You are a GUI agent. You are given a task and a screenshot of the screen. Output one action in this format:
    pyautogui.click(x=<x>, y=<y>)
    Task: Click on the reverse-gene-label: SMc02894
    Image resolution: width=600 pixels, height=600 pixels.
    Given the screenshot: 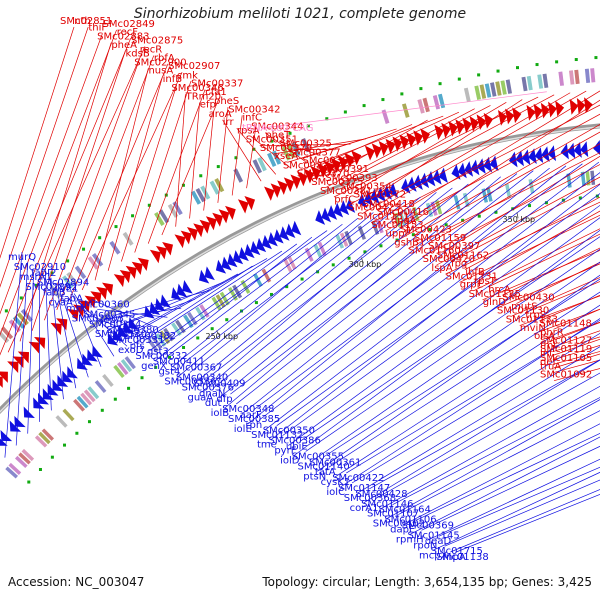 What is the action you would take?
    pyautogui.click(x=63, y=283)
    